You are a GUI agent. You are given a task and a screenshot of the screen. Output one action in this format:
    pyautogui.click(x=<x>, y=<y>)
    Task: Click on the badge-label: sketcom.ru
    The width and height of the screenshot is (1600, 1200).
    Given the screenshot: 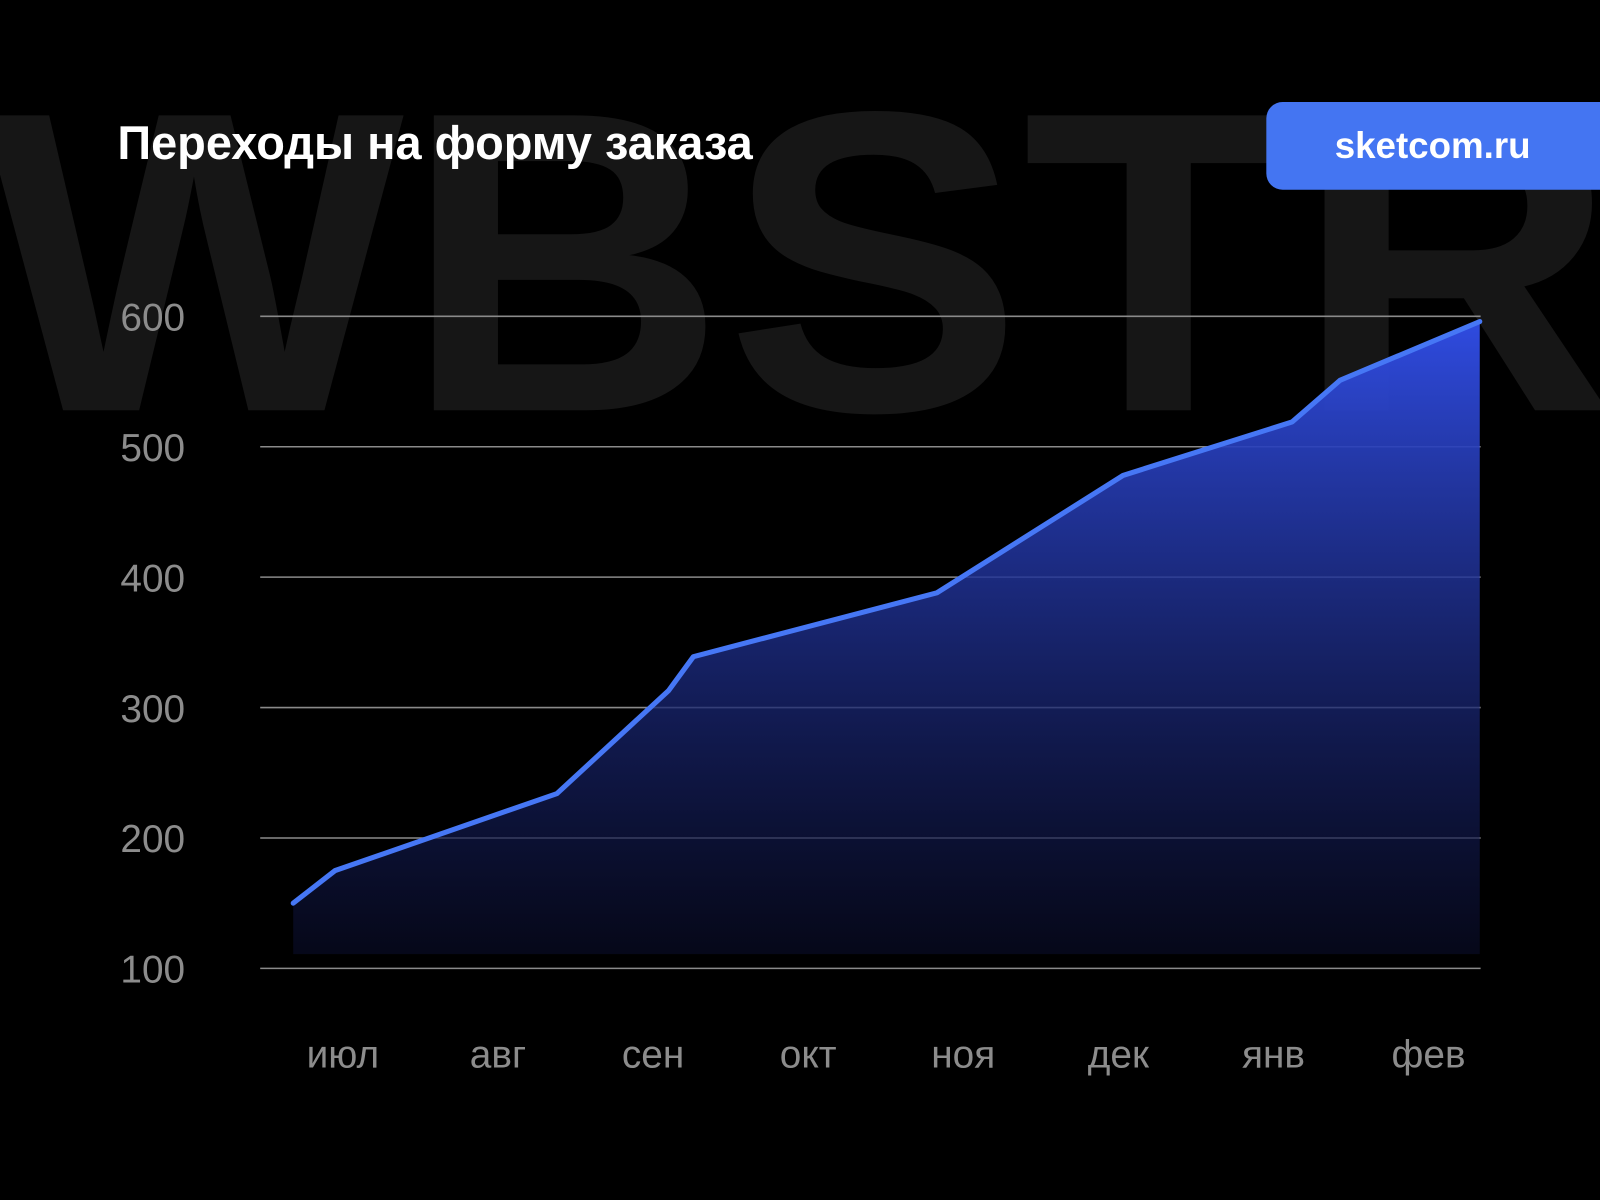 What is the action you would take?
    pyautogui.click(x=1433, y=145)
    